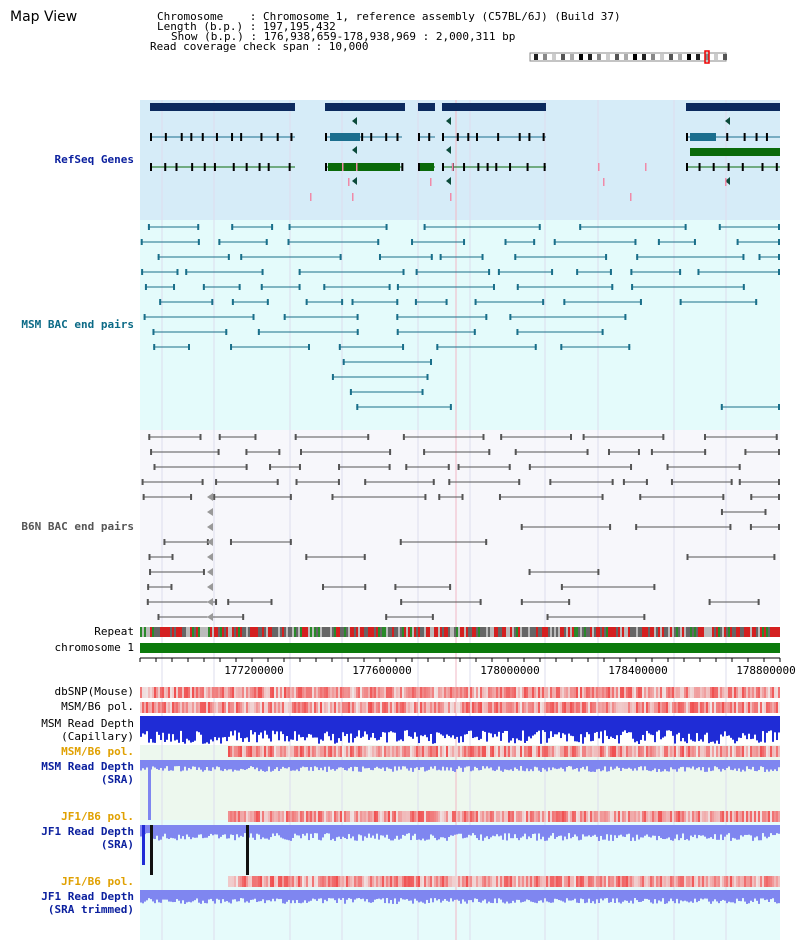 The height and width of the screenshot is (940, 800). Describe the element at coordinates (77, 324) in the screenshot. I see `track-label-msm-bac: MSM BAC end pairs` at that location.